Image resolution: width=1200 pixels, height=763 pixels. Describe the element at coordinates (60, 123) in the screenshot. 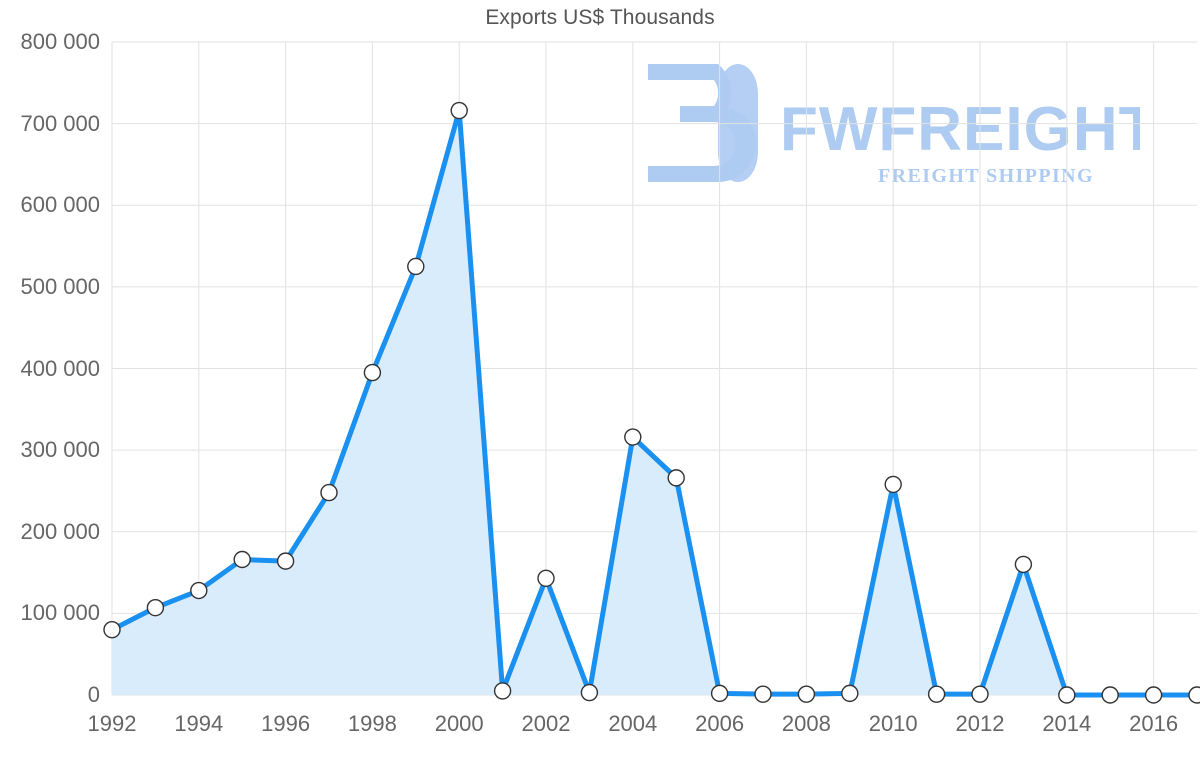

I see `y-axis-tick-label: 700 000` at that location.